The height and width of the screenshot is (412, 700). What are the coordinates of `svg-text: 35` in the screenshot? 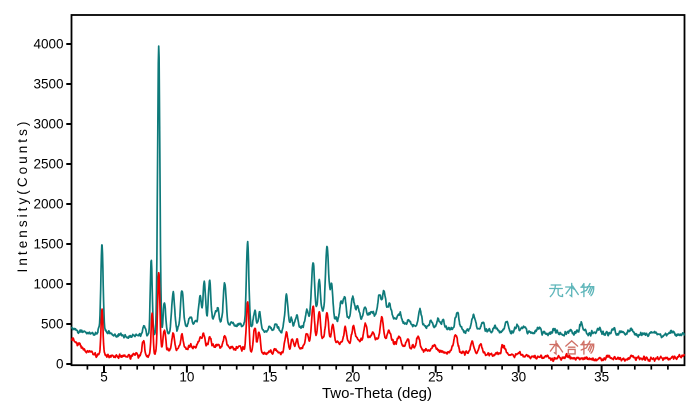 It's located at (601, 377).